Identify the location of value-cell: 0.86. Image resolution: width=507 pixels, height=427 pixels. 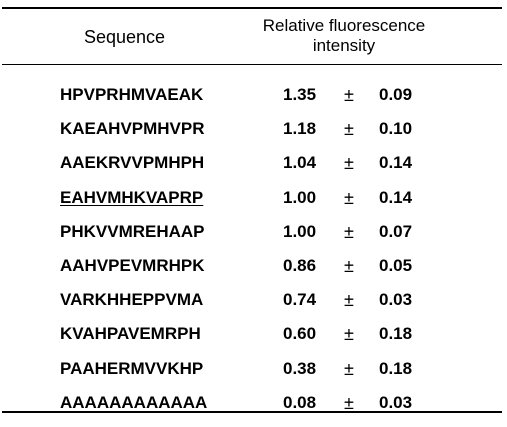
(300, 265).